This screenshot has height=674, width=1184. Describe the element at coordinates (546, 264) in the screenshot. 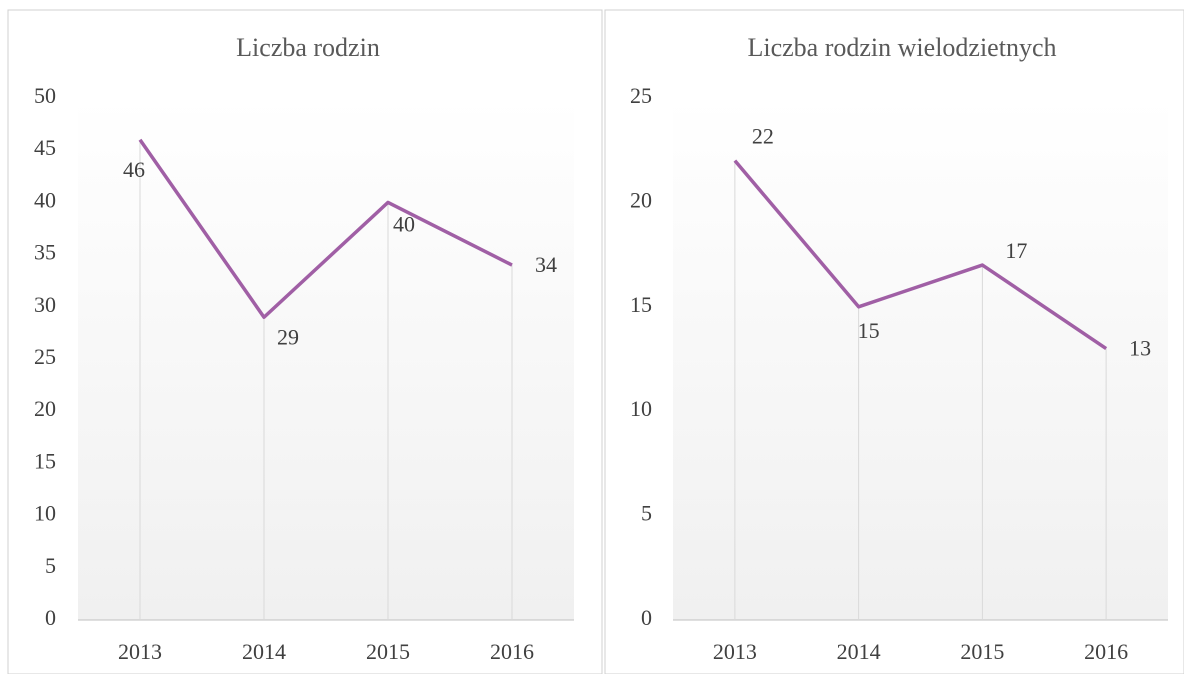

I see `data-label: 34` at that location.